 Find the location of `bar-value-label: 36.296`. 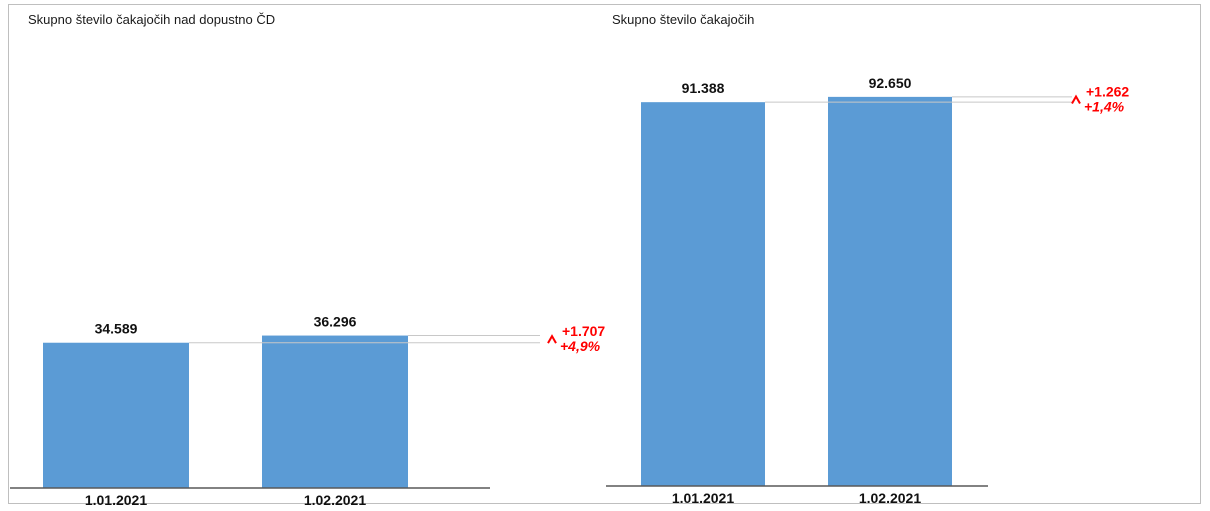

bar-value-label: 36.296 is located at coordinates (335, 322).